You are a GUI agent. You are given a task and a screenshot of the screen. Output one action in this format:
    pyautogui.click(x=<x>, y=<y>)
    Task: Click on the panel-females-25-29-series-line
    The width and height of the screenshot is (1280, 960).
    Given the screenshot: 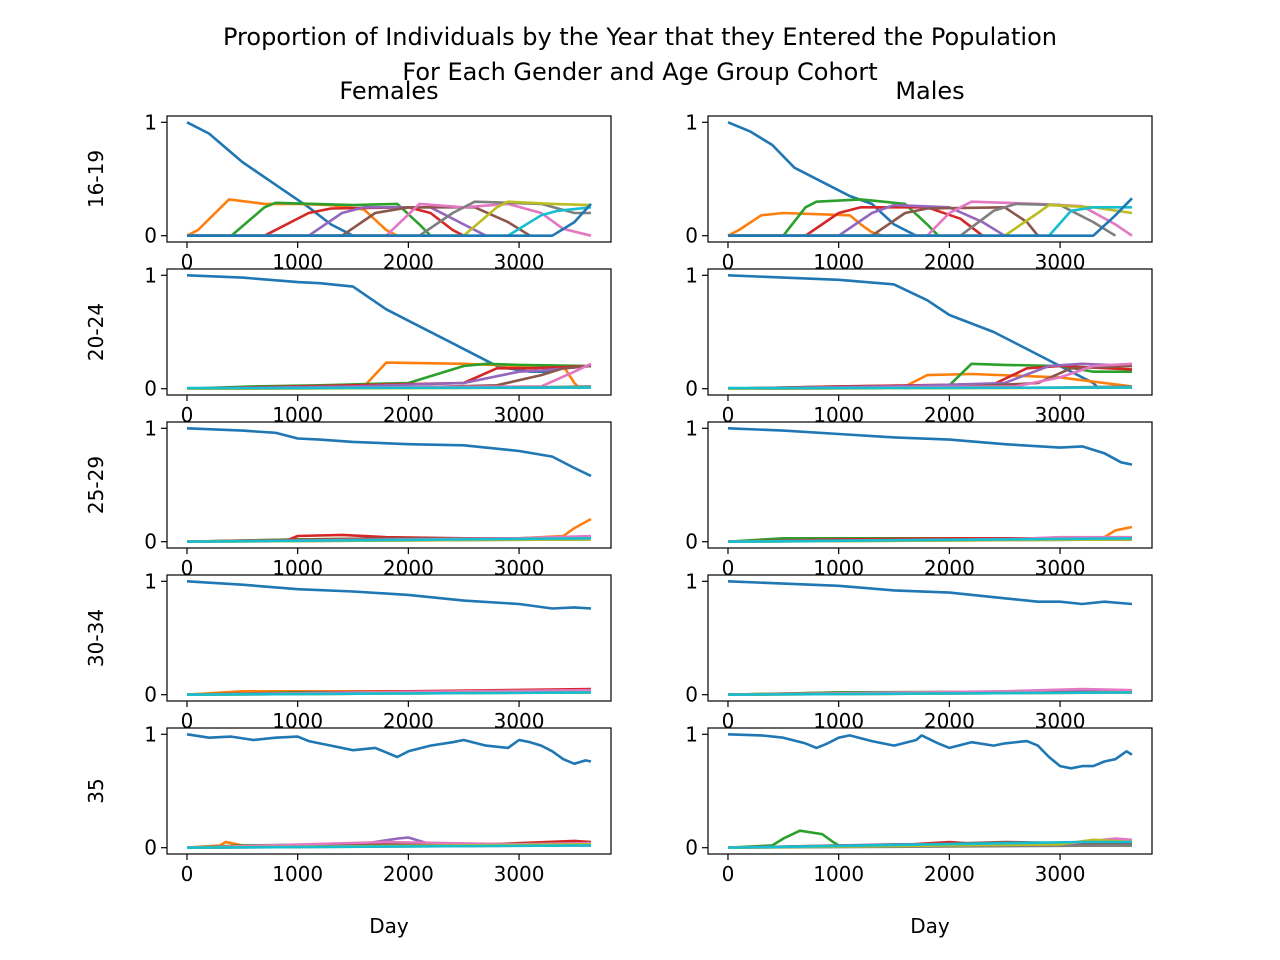 What is the action you would take?
    pyautogui.click(x=389, y=452)
    